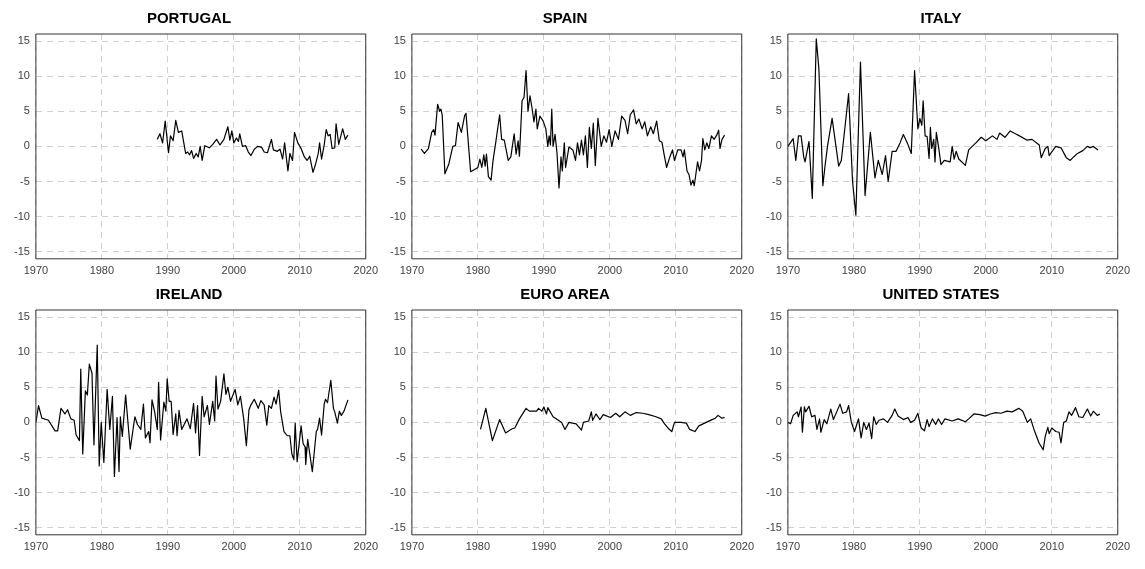 This screenshot has width=1145, height=569. I want to click on chart-title: SPAIN, so click(565, 18).